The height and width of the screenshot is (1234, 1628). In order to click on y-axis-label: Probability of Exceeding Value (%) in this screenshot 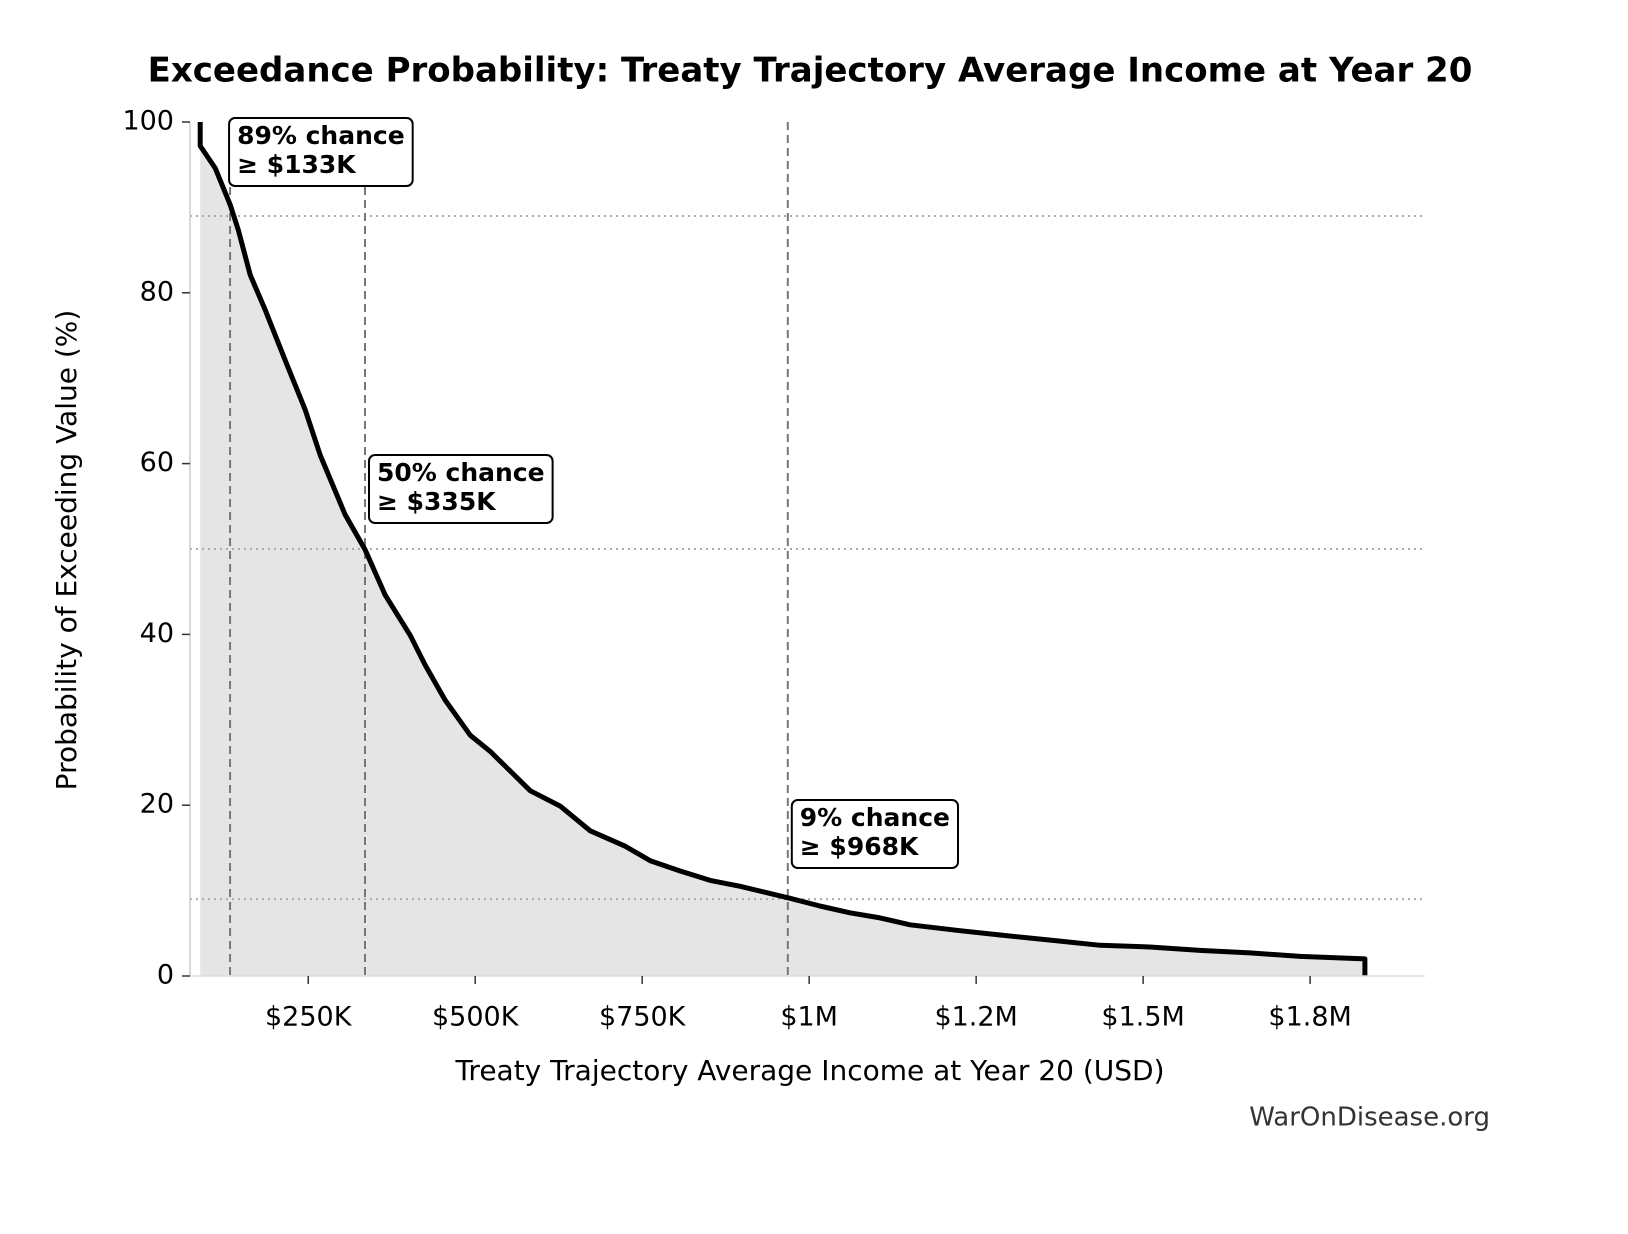, I will do `click(66, 550)`.